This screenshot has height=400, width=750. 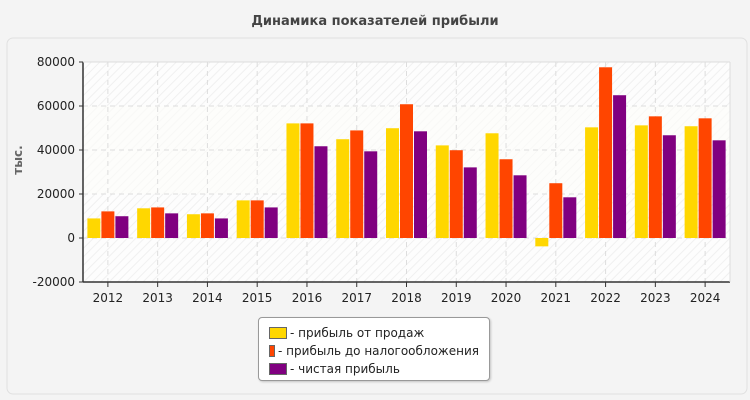 I want to click on y-tick-label: 60000, so click(x=56, y=106).